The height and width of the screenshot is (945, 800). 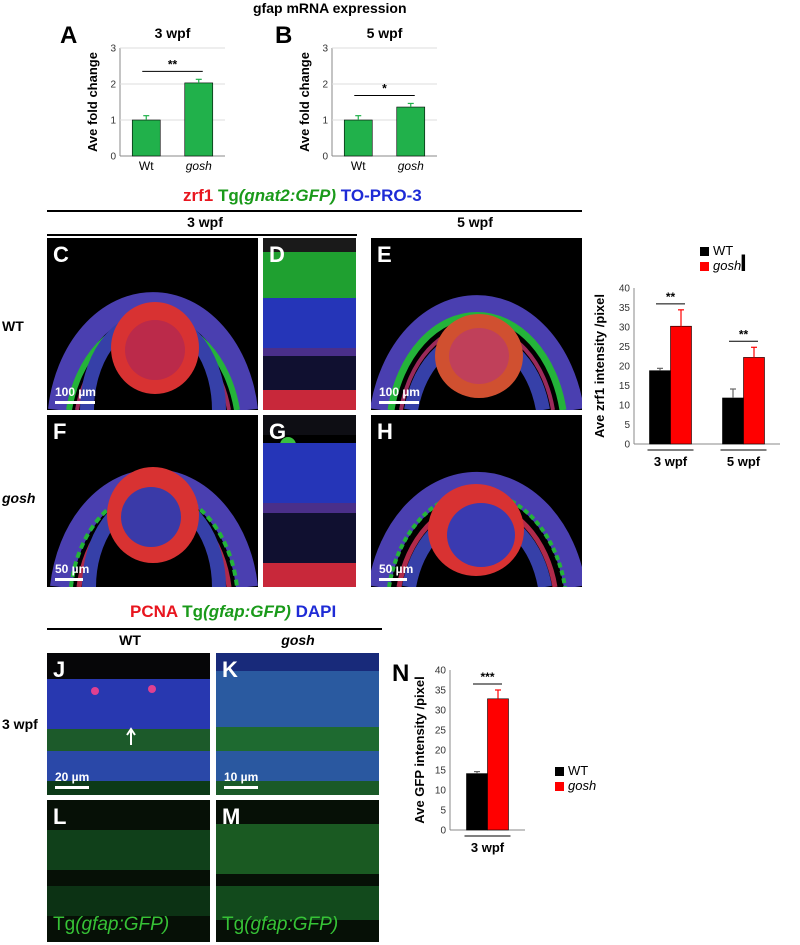 I want to click on micrograph-l: L Tg(gfap:GFP), so click(x=128, y=871).